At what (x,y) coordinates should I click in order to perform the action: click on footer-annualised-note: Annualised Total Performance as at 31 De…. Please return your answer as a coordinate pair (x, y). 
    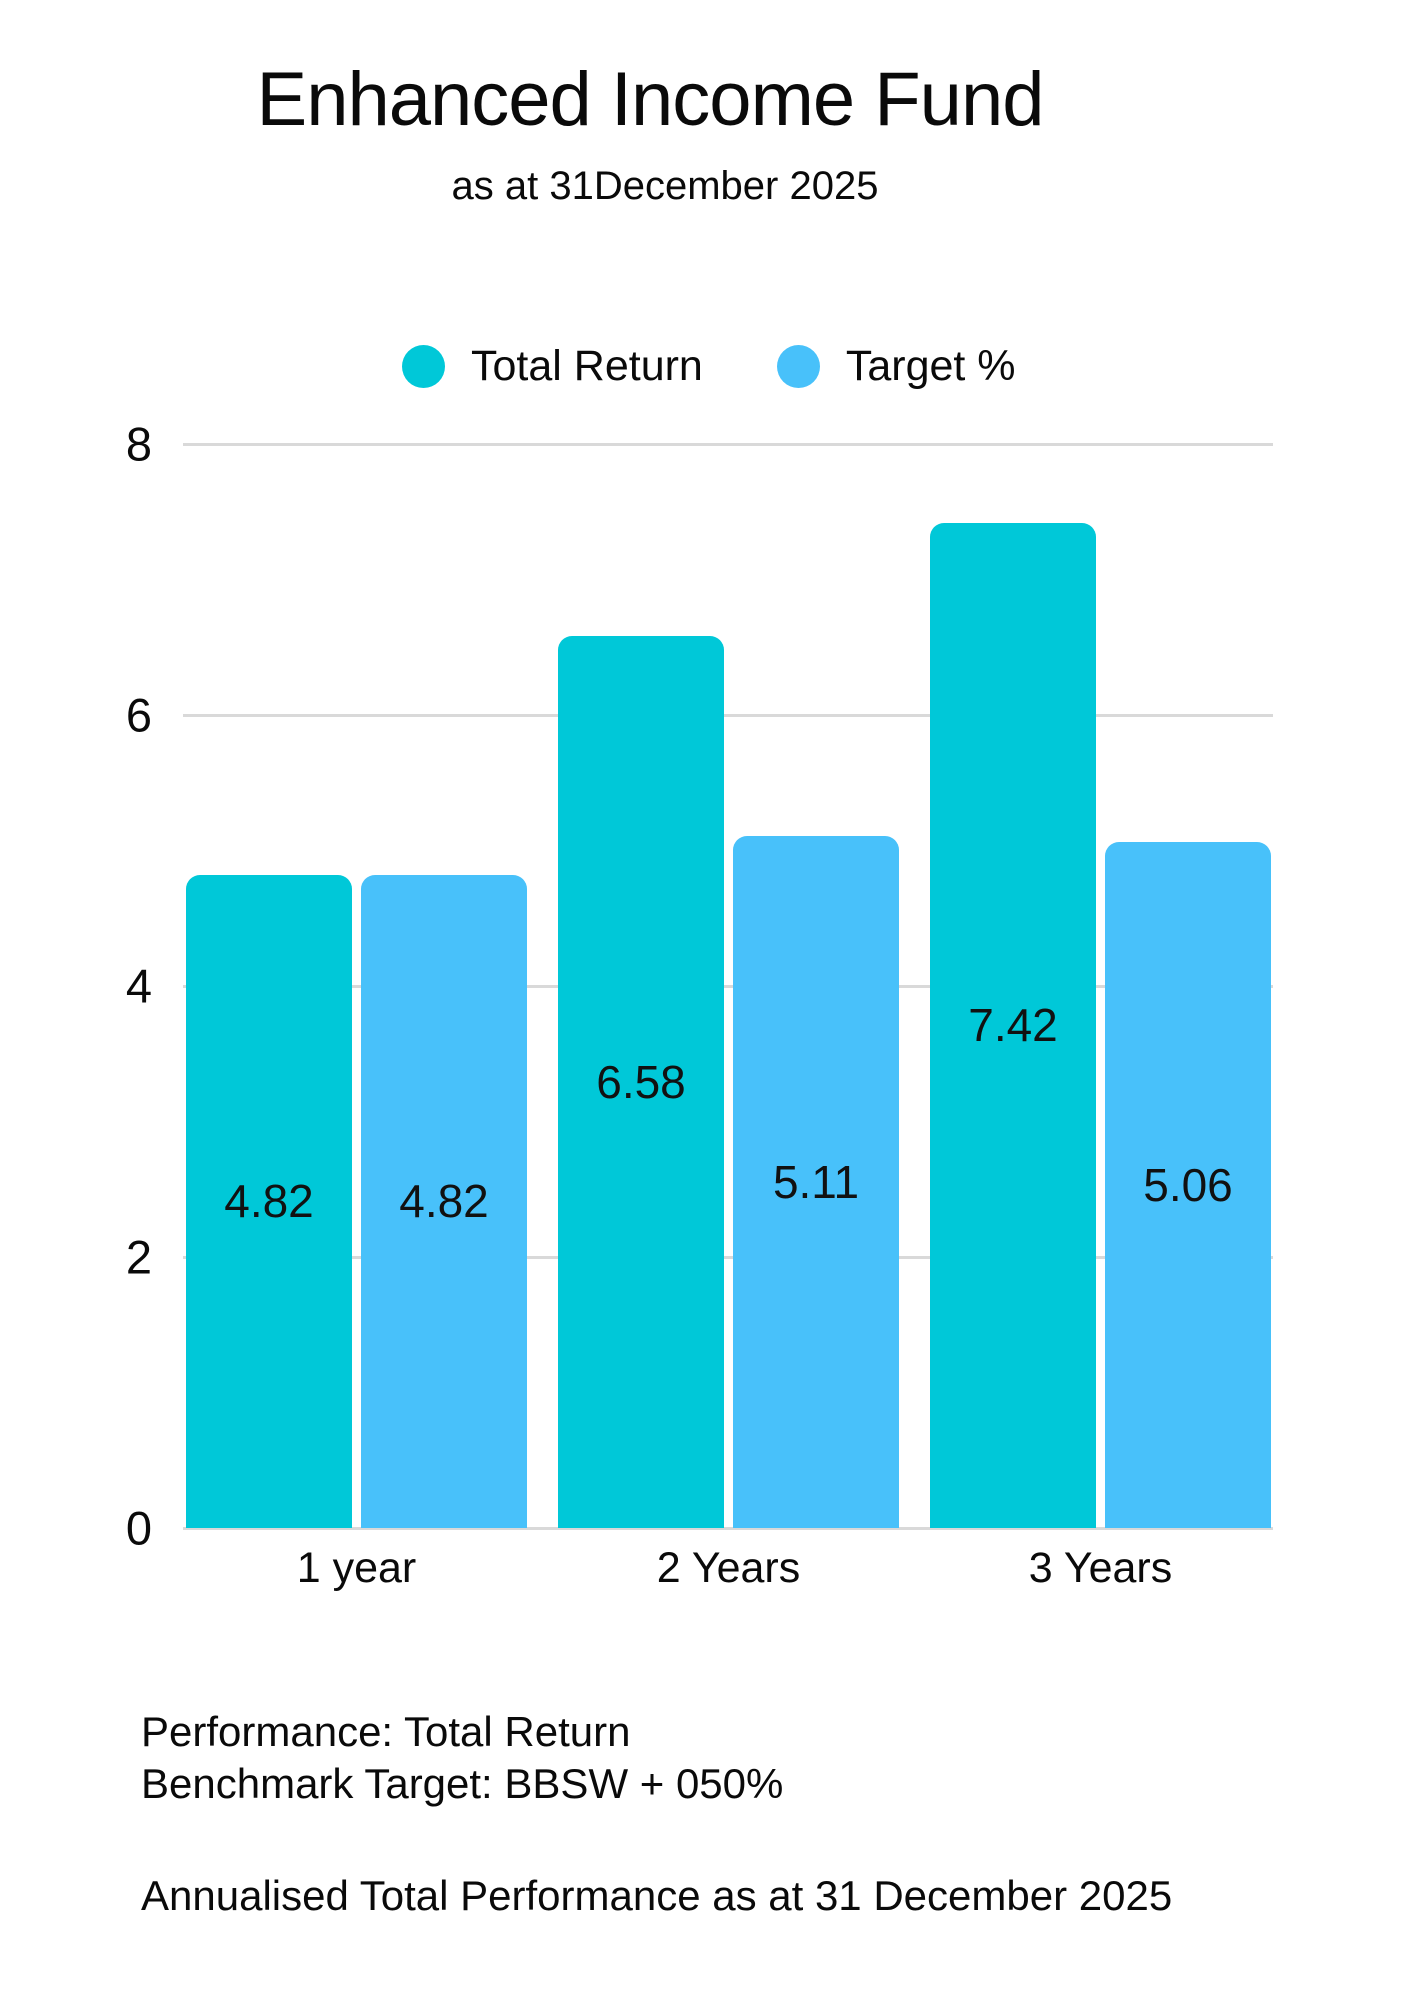
    Looking at the image, I should click on (657, 1895).